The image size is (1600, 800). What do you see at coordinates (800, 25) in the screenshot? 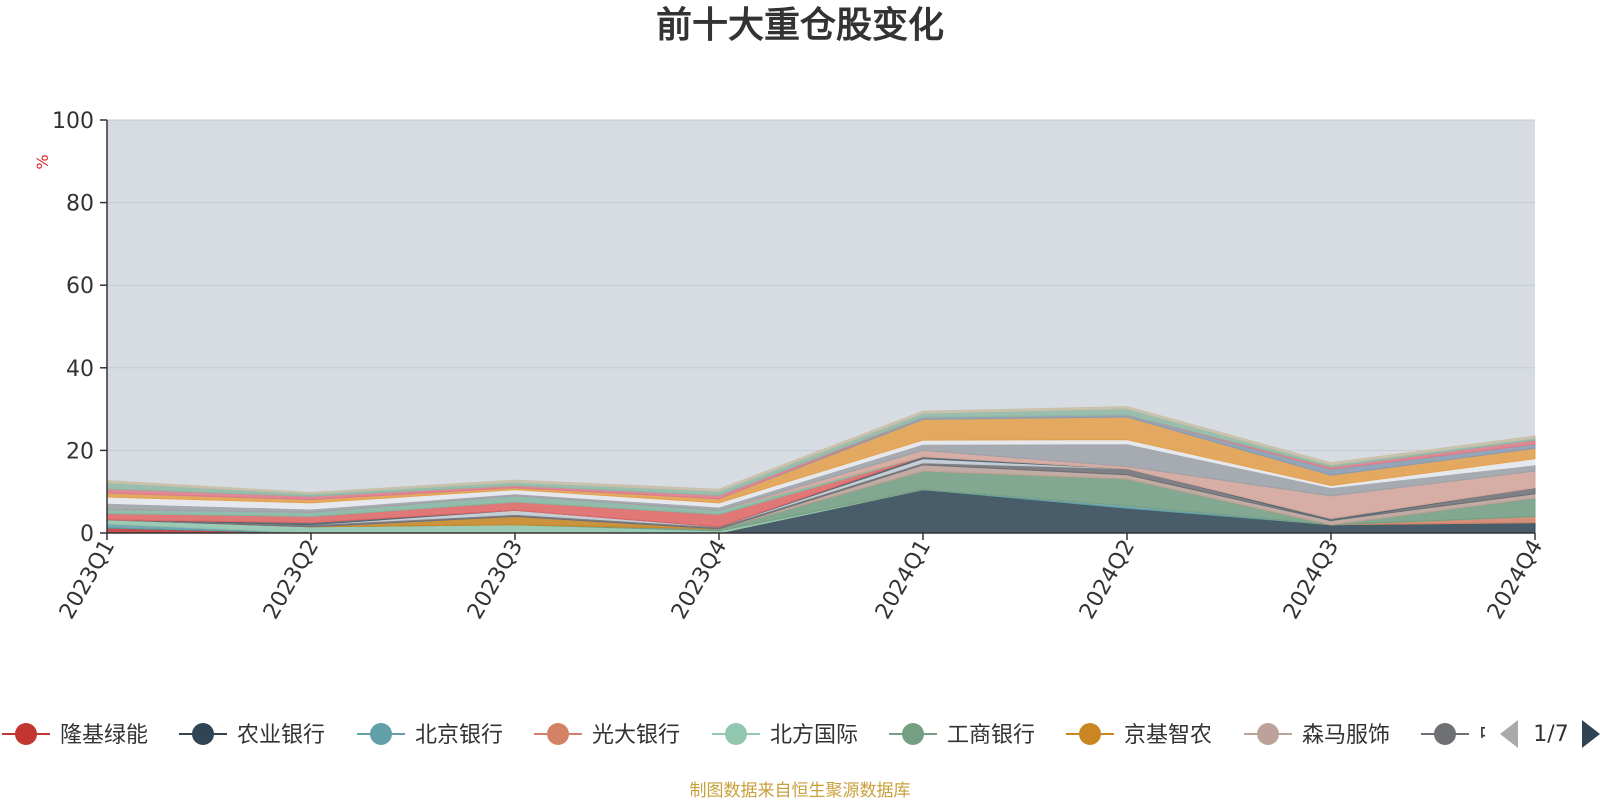
I see `chart-title: 前十大重仓股变化` at bounding box center [800, 25].